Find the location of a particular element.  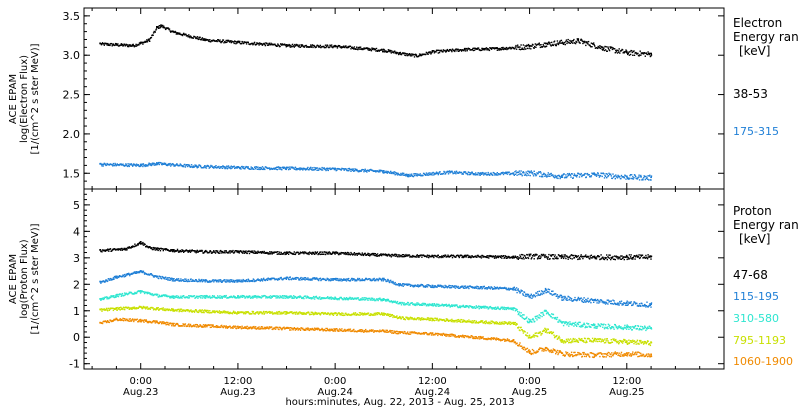

electron-series-2-knot is located at coordinates (189, 165).